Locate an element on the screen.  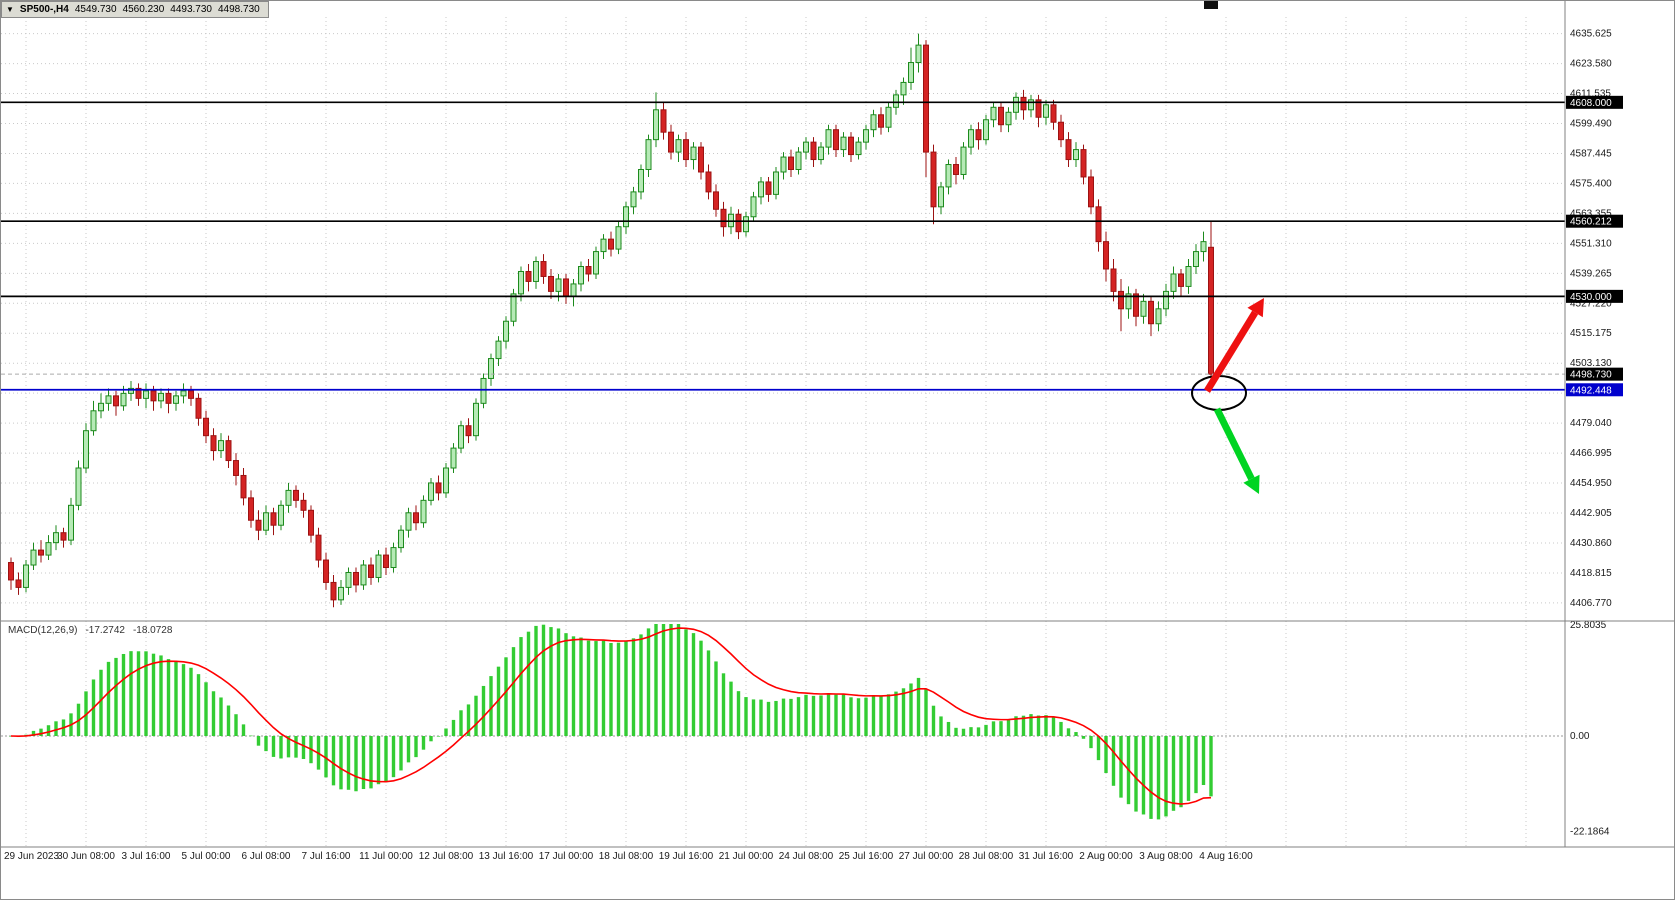
macd-signal-value: -18.0728 is located at coordinates (152, 630).